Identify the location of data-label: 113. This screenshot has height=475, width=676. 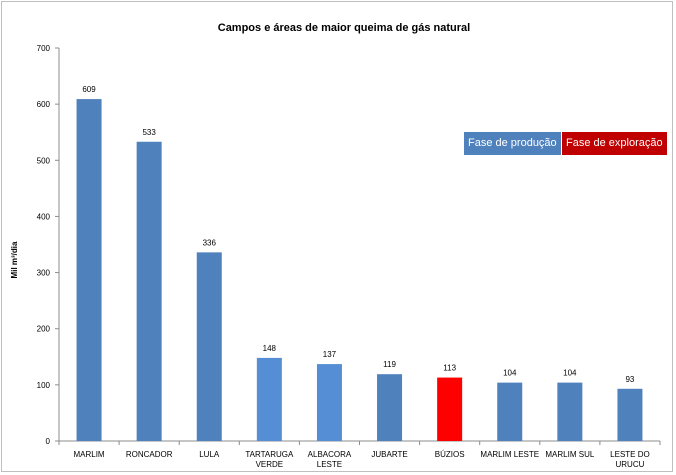
(449, 368).